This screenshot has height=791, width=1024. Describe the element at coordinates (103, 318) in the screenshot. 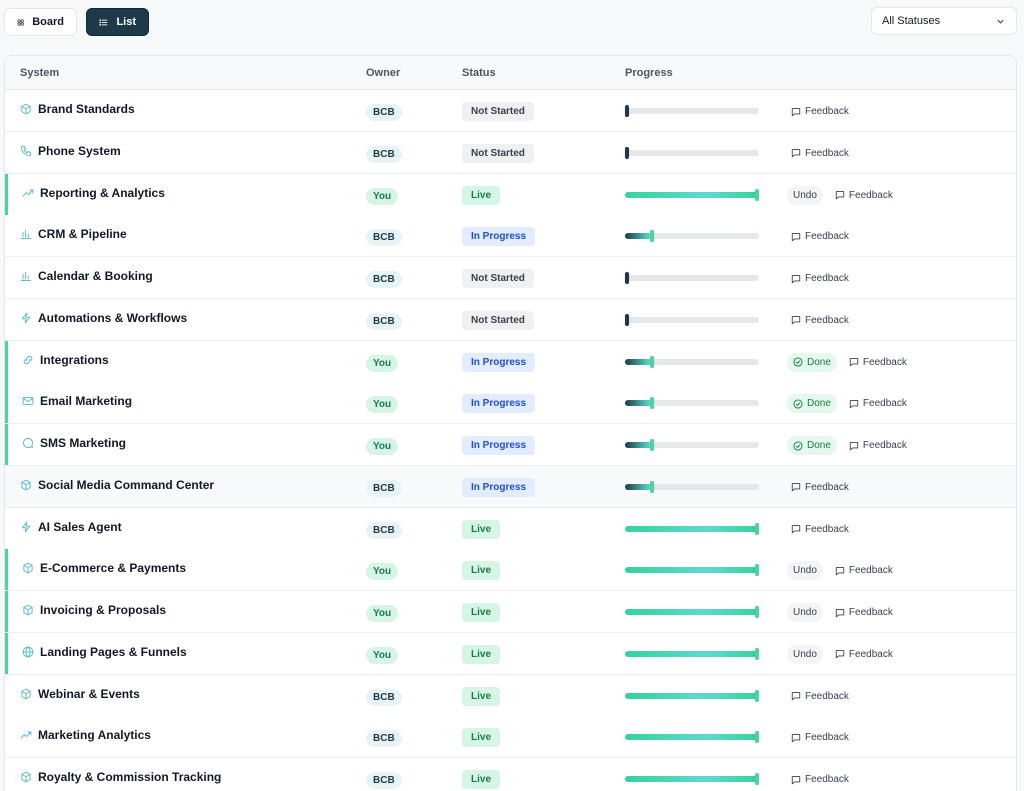

I see `system-cell: Automations & Workflows` at that location.